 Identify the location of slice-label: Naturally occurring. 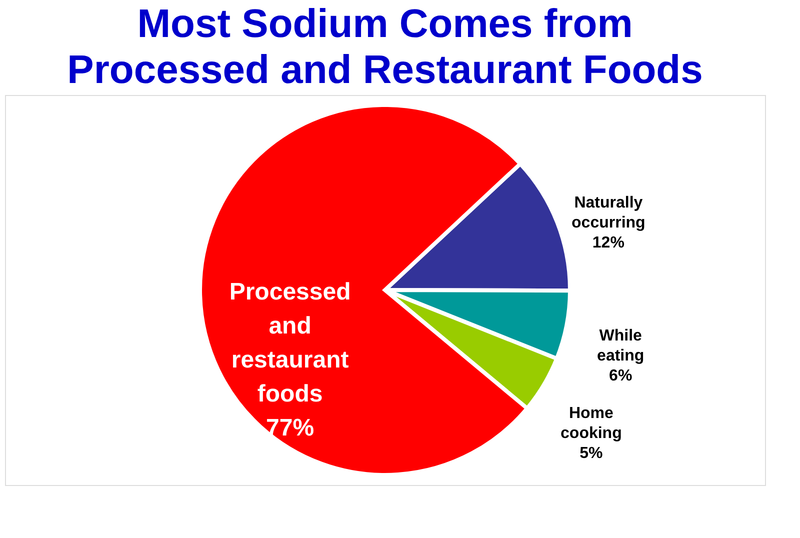
(609, 213).